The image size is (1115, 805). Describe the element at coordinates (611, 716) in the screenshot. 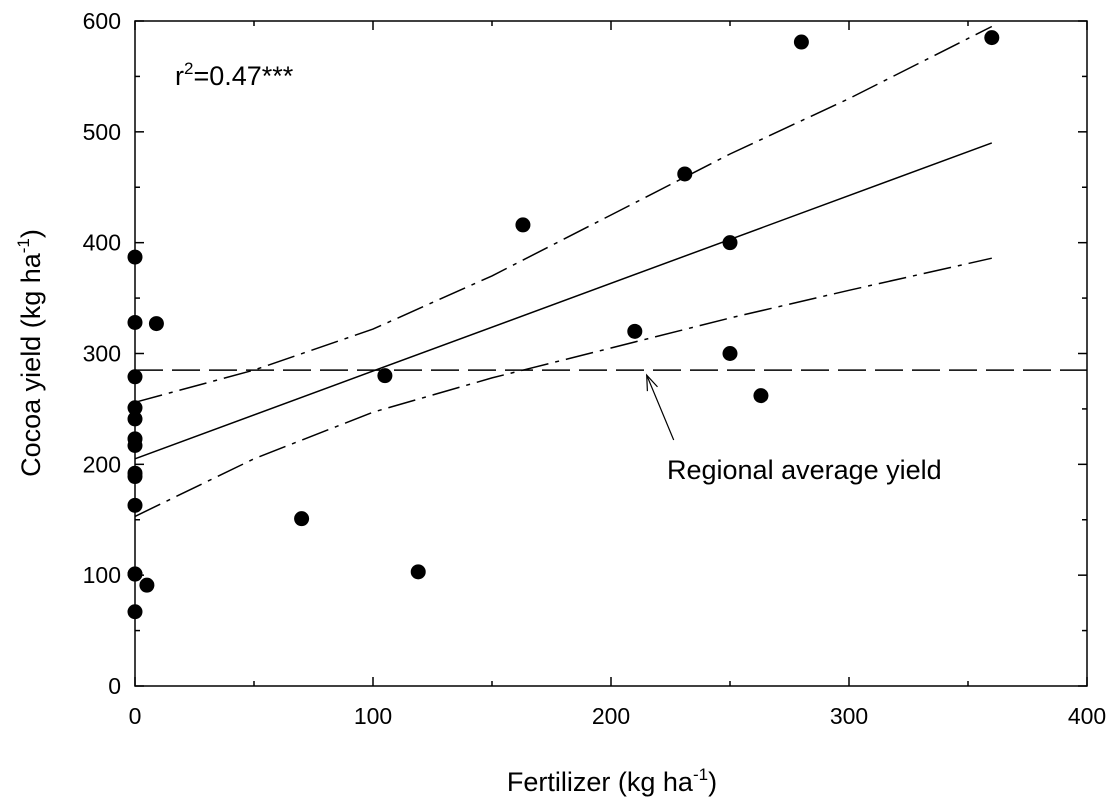

I see `x-tick-label: 200` at that location.